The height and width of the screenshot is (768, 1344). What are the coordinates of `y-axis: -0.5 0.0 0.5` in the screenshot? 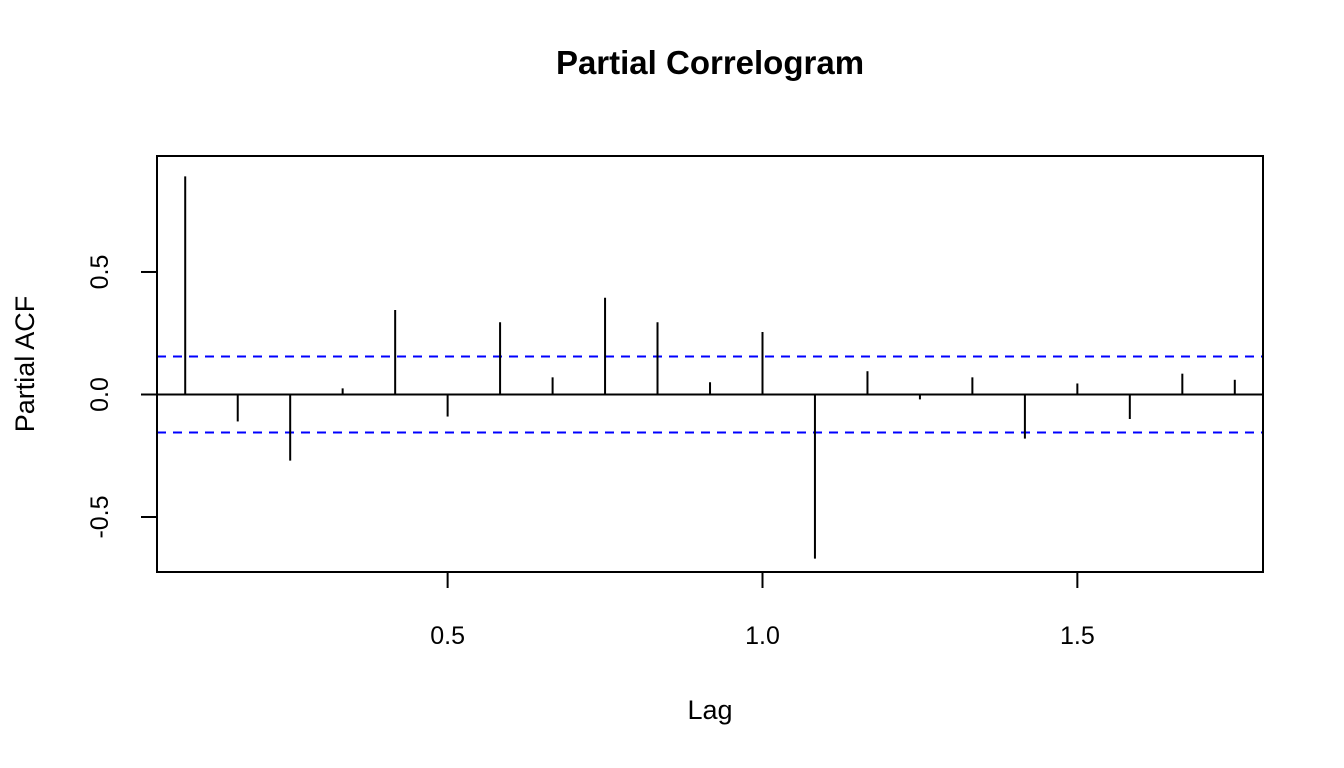 It's located at (122, 397).